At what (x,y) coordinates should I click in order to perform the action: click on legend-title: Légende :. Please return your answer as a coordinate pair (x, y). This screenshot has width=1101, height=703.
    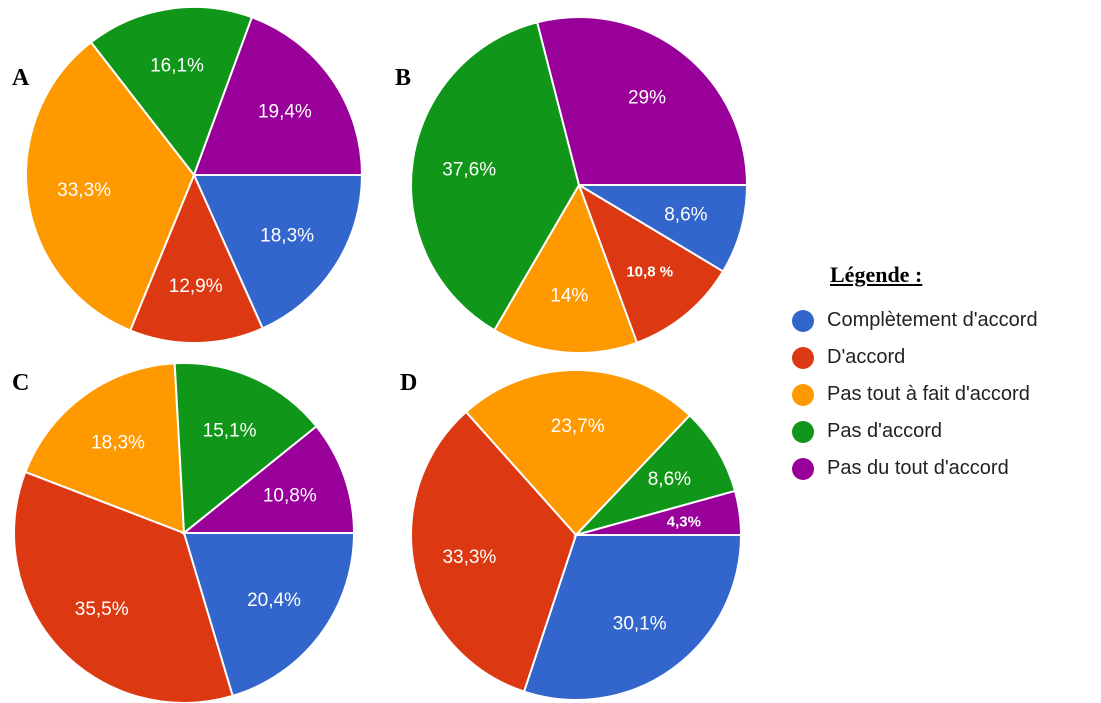
    Looking at the image, I should click on (876, 274).